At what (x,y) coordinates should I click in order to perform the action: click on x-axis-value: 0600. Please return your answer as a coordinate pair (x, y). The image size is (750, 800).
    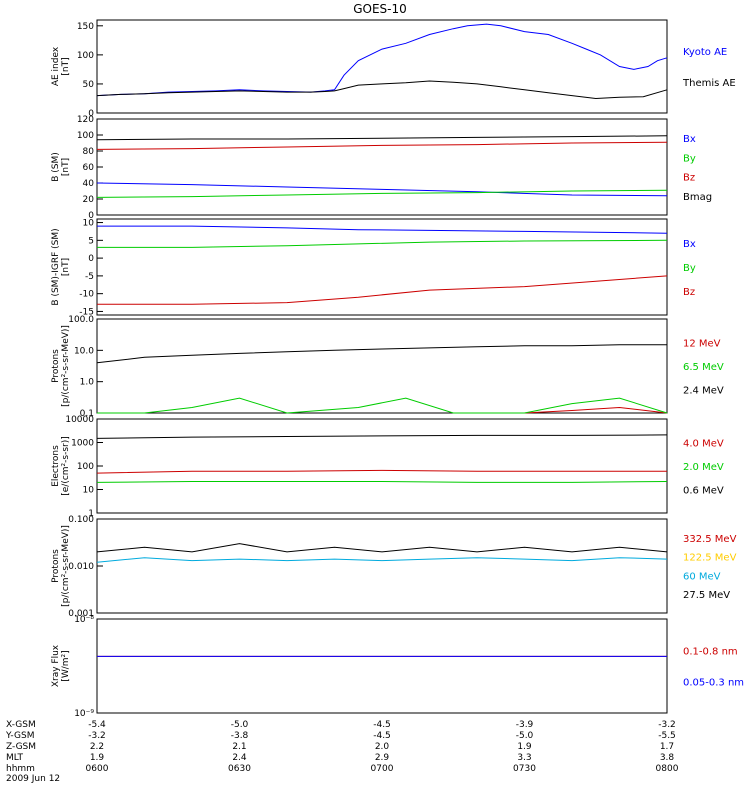
    Looking at the image, I should click on (97, 769).